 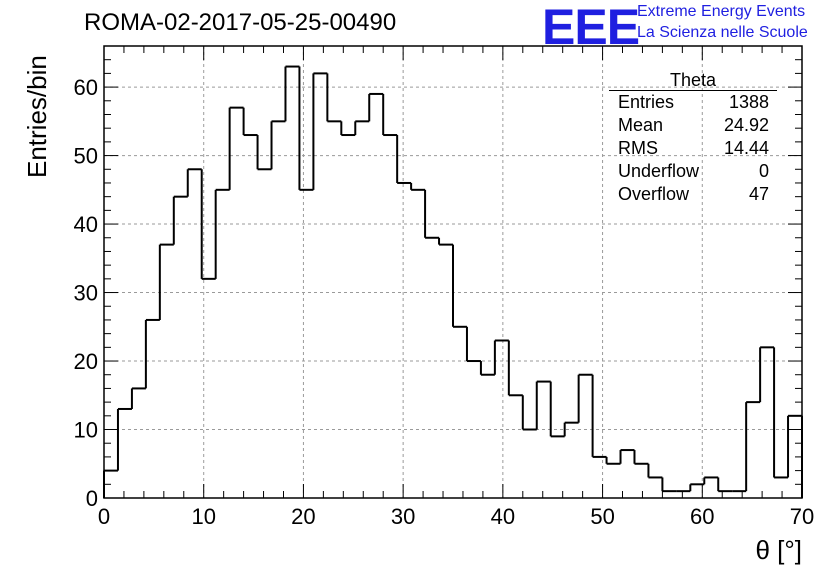 I want to click on x-tick-label: 10, so click(x=203, y=516).